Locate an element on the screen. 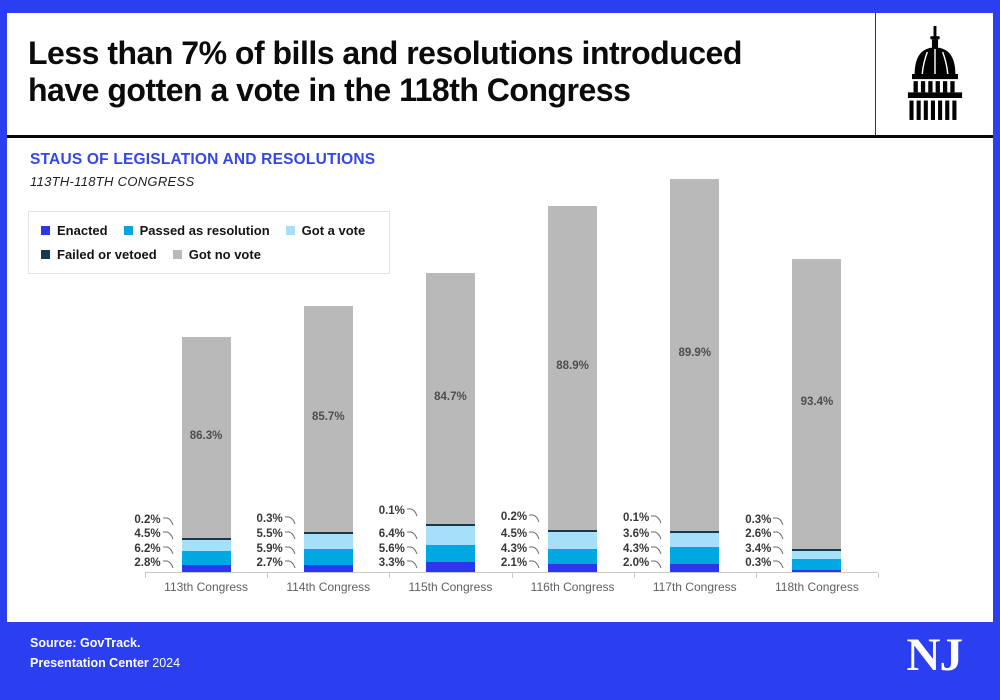 This screenshot has width=1000, height=700. legend-label: Got no vote is located at coordinates (224, 254).